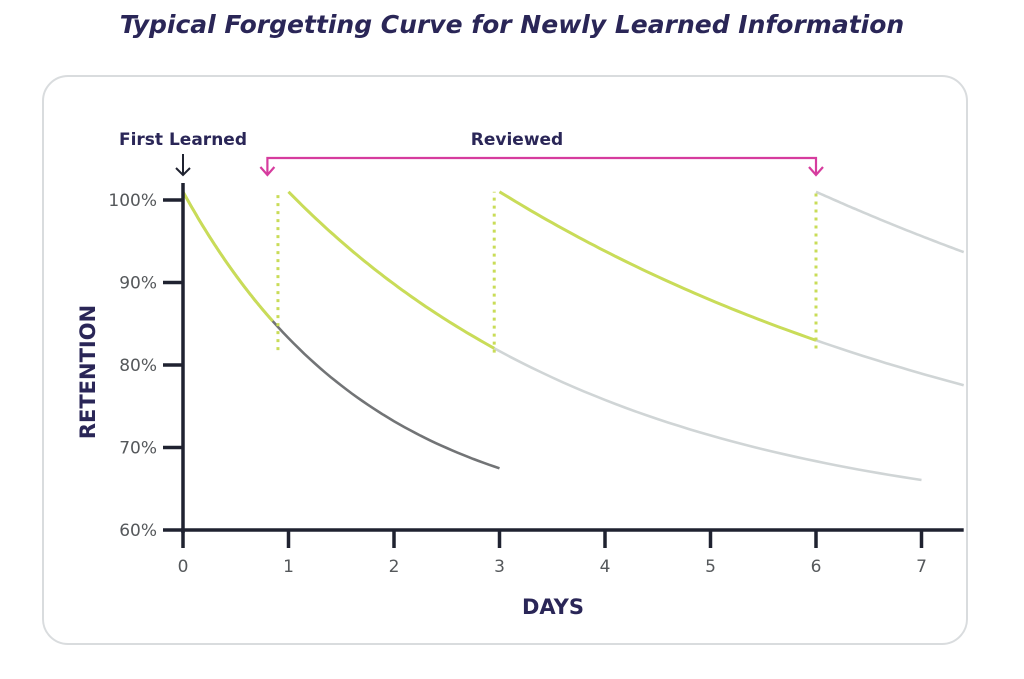  I want to click on x-tick-label: 6, so click(816, 567).